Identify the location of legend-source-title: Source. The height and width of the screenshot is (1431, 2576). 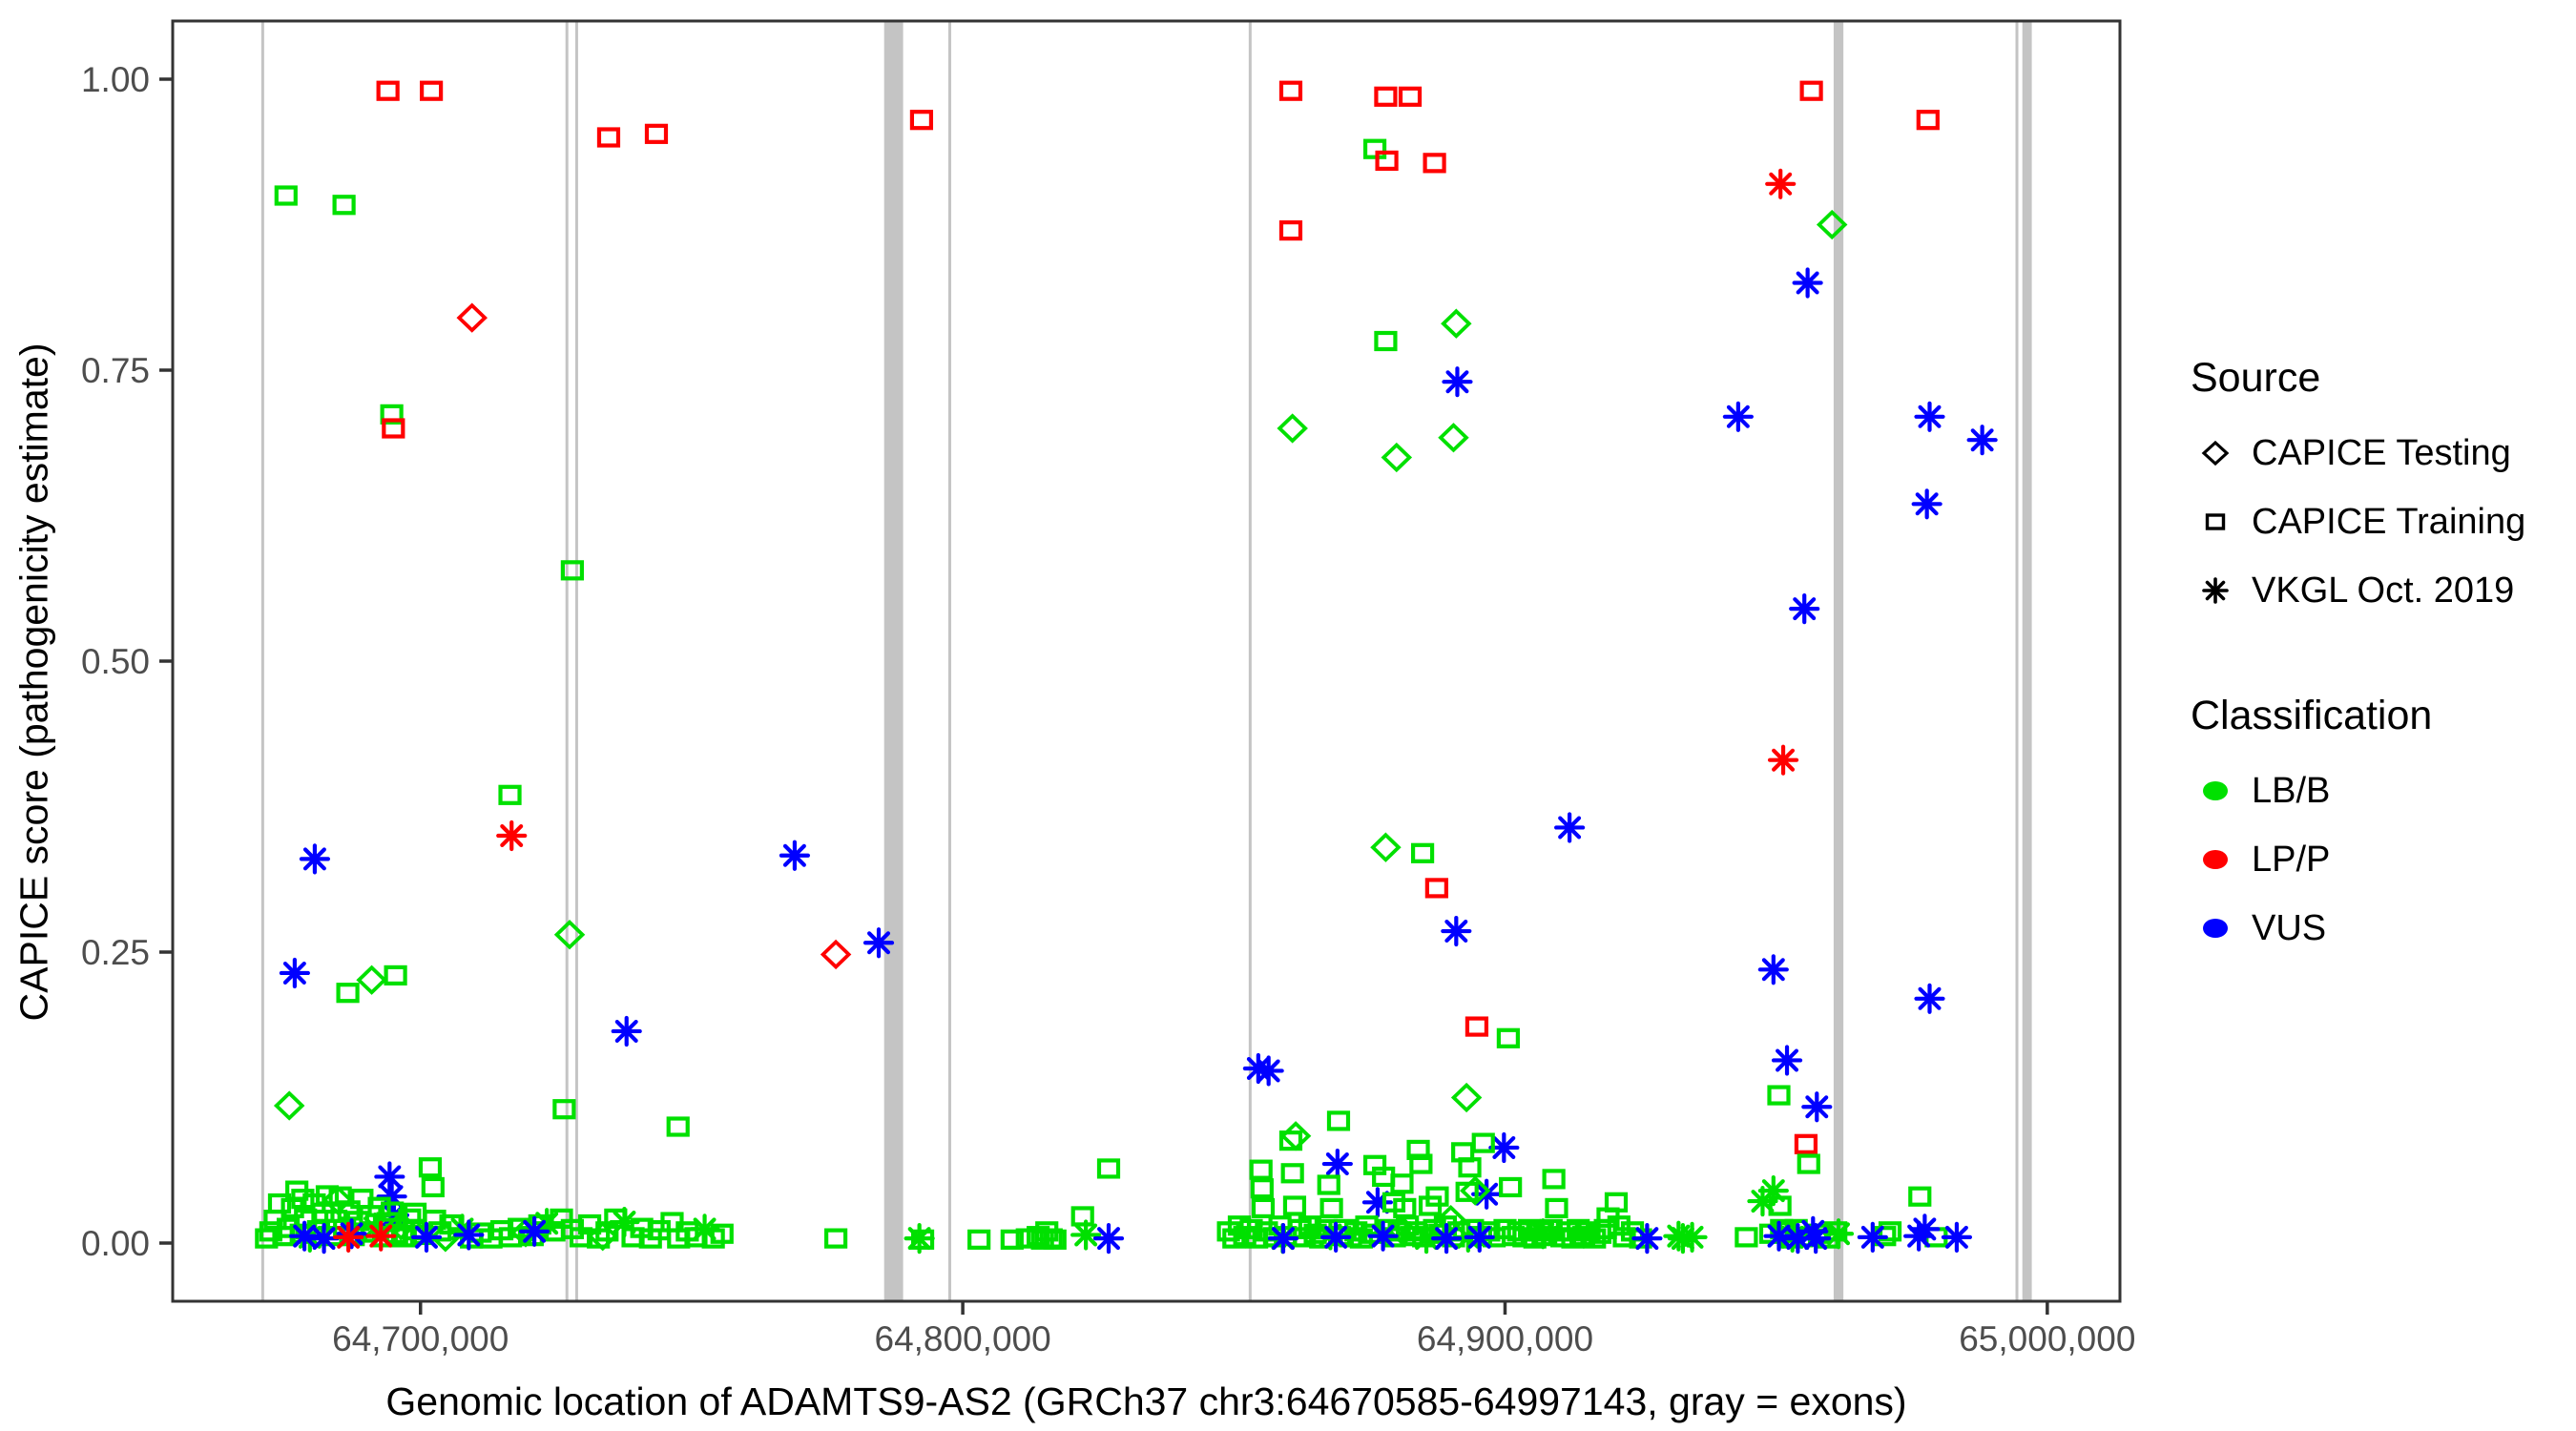
(2256, 378).